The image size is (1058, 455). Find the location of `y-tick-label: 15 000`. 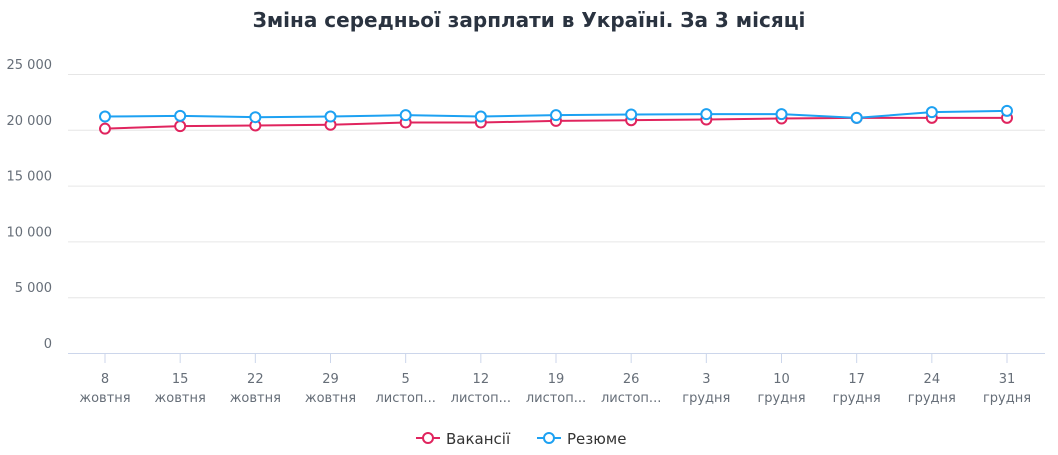

y-tick-label: 15 000 is located at coordinates (30, 177).